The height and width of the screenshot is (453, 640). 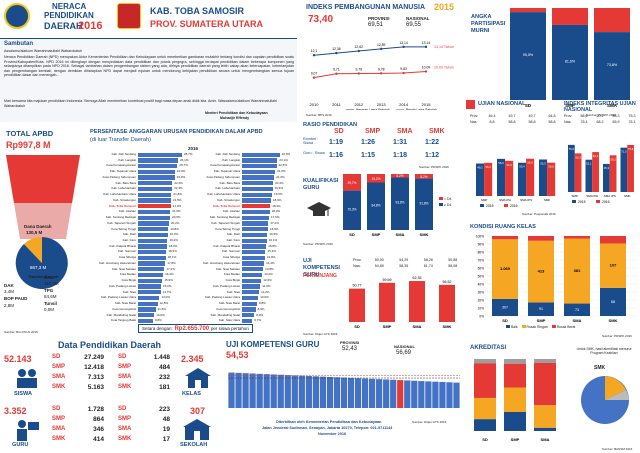 I want to click on kondisi-bar-baik, so click(x=505, y=307).